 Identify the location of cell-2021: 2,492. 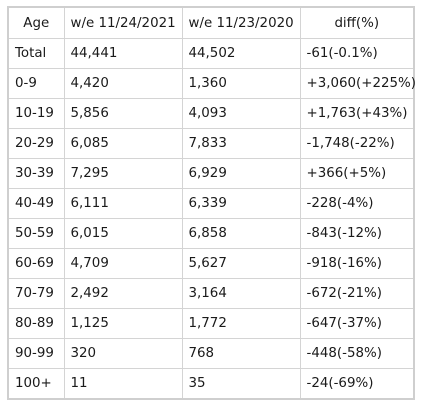
(123, 293).